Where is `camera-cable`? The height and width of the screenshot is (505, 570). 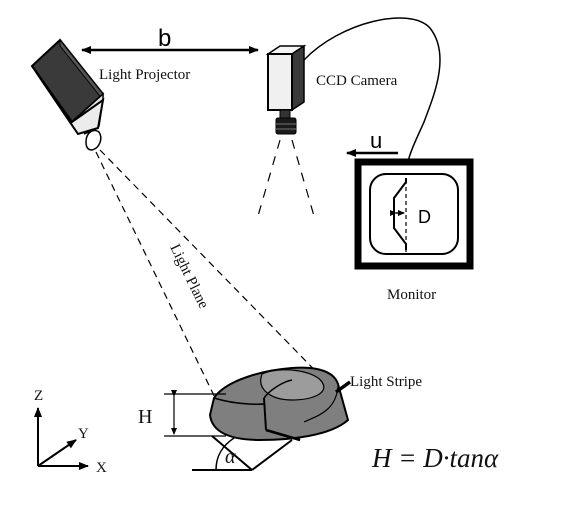
camera-cable is located at coordinates (372, 90).